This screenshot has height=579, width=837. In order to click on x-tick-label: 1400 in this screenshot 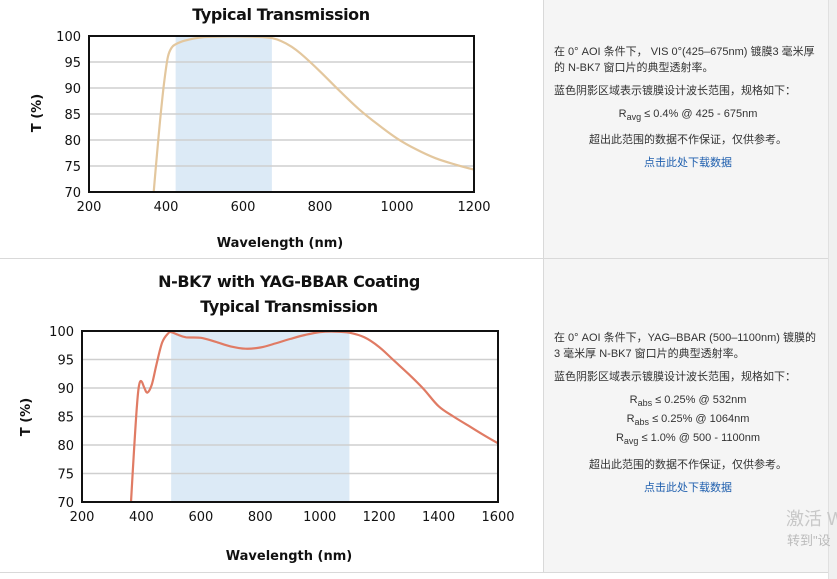, I will do `click(438, 517)`.